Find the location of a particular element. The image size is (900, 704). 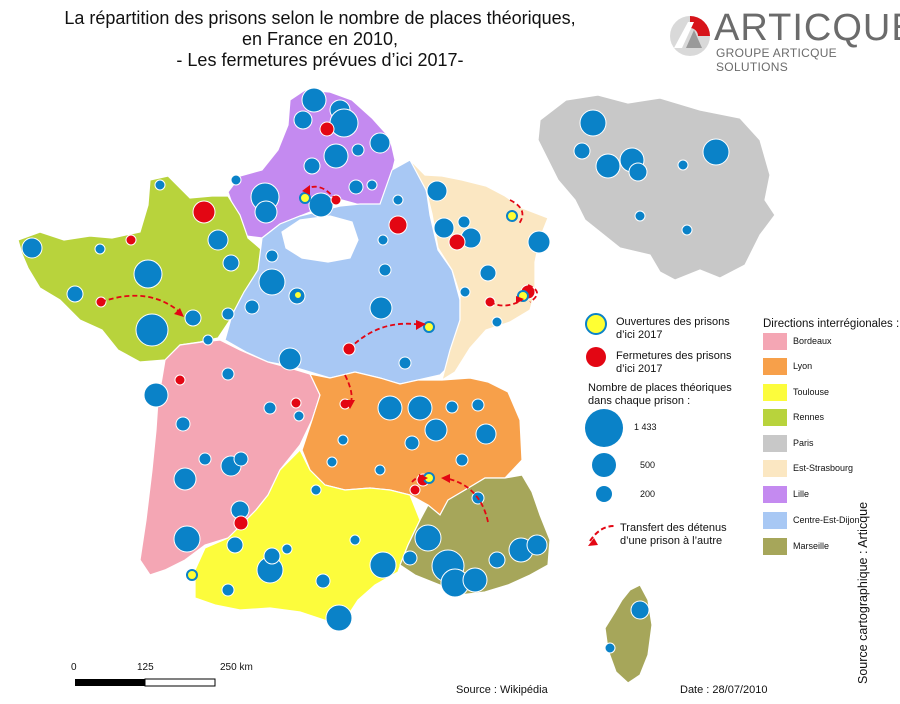

legend-closures-line1: Fermetures des prisons is located at coordinates (674, 356).